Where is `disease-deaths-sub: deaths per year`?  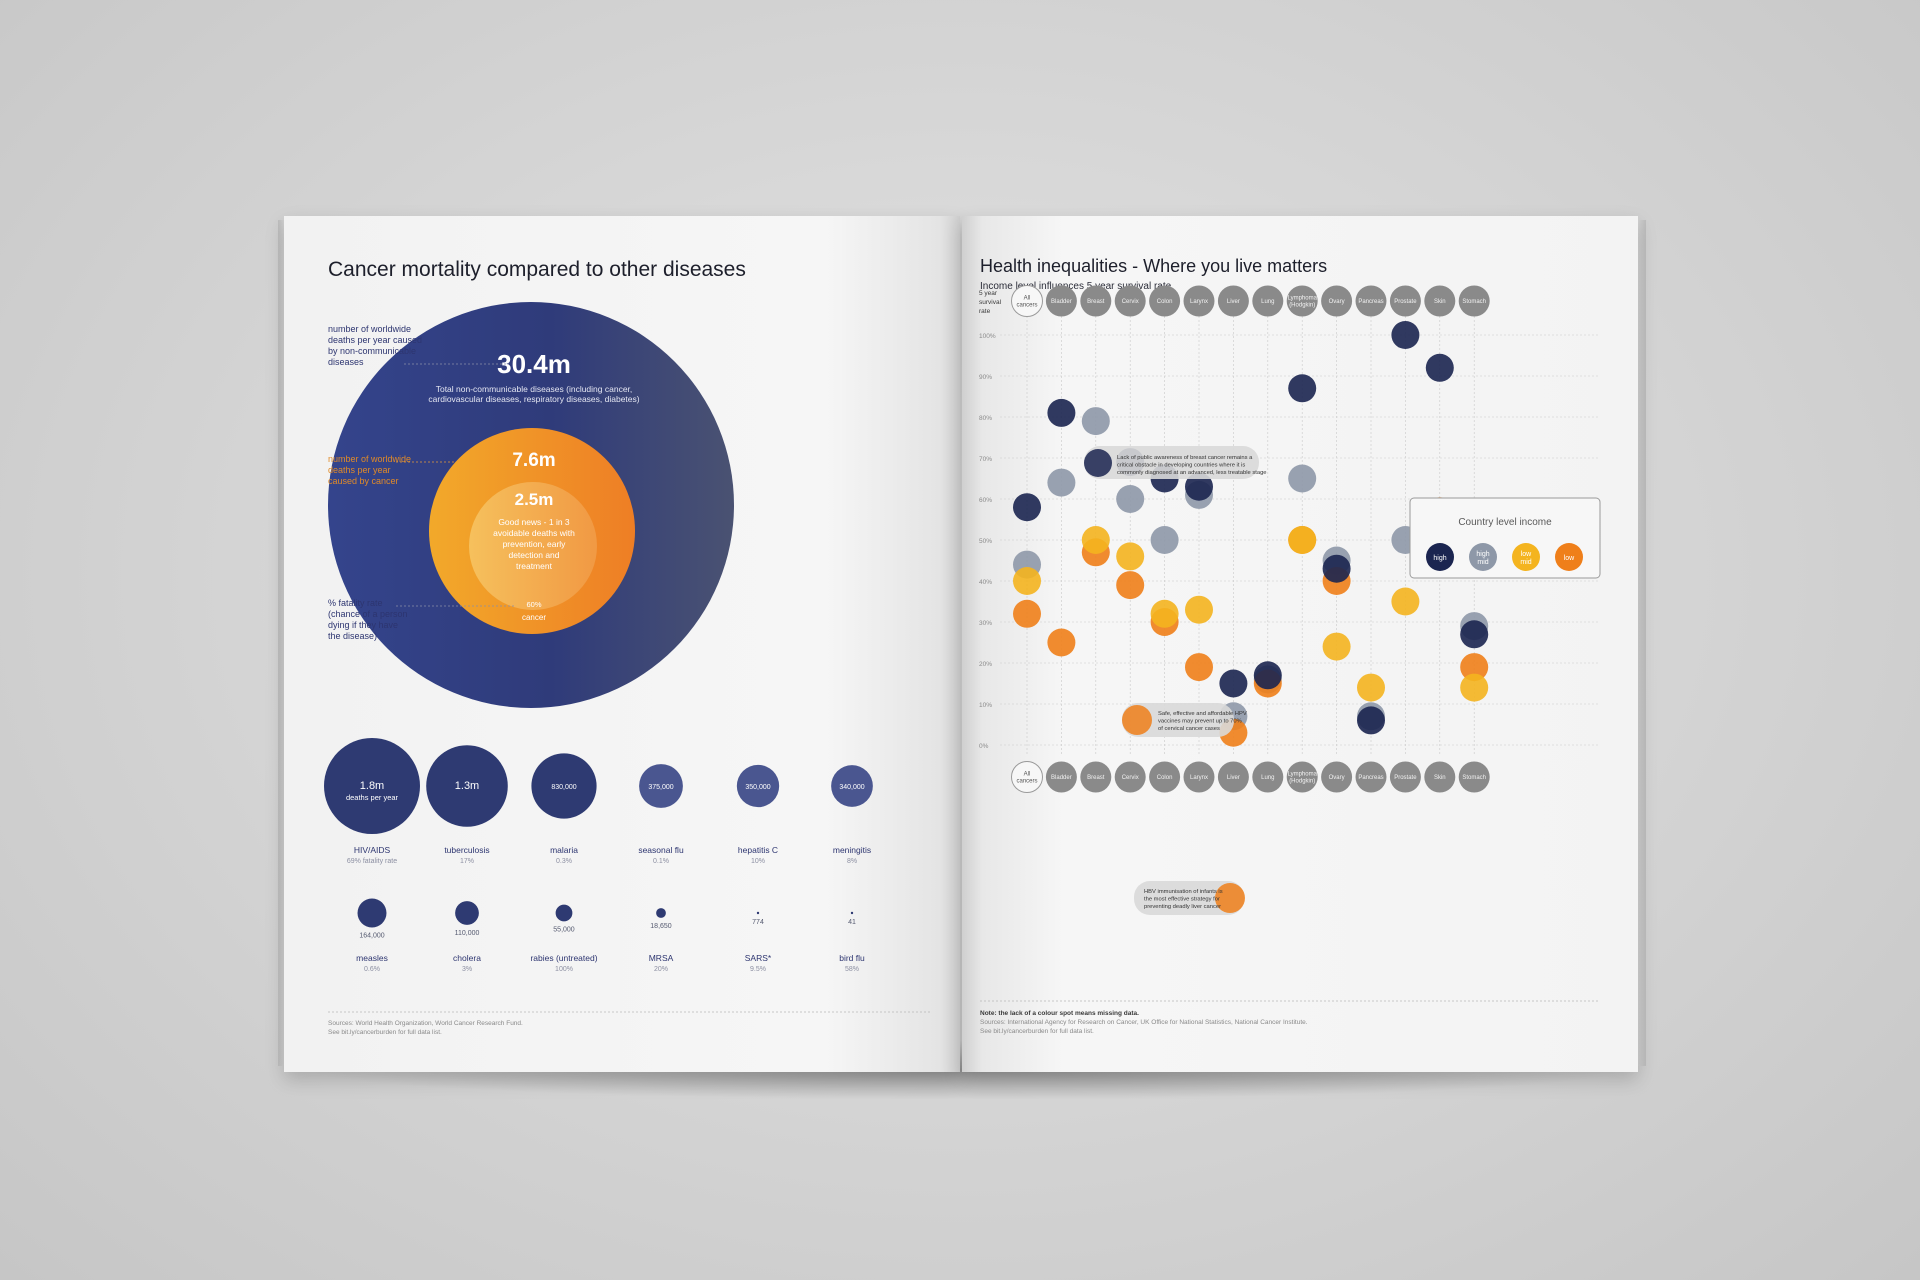 disease-deaths-sub: deaths per year is located at coordinates (372, 797).